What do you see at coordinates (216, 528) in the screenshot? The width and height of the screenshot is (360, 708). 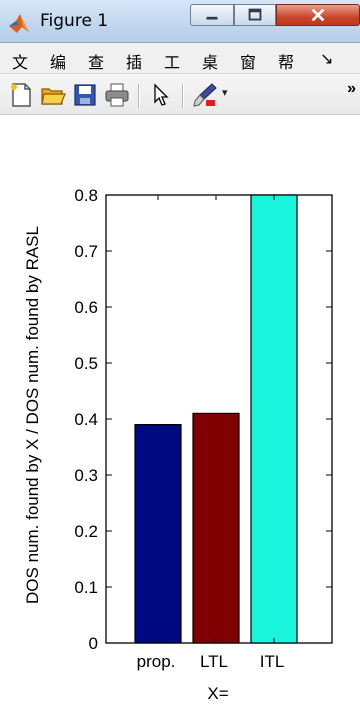 I see `bar-ltl` at bounding box center [216, 528].